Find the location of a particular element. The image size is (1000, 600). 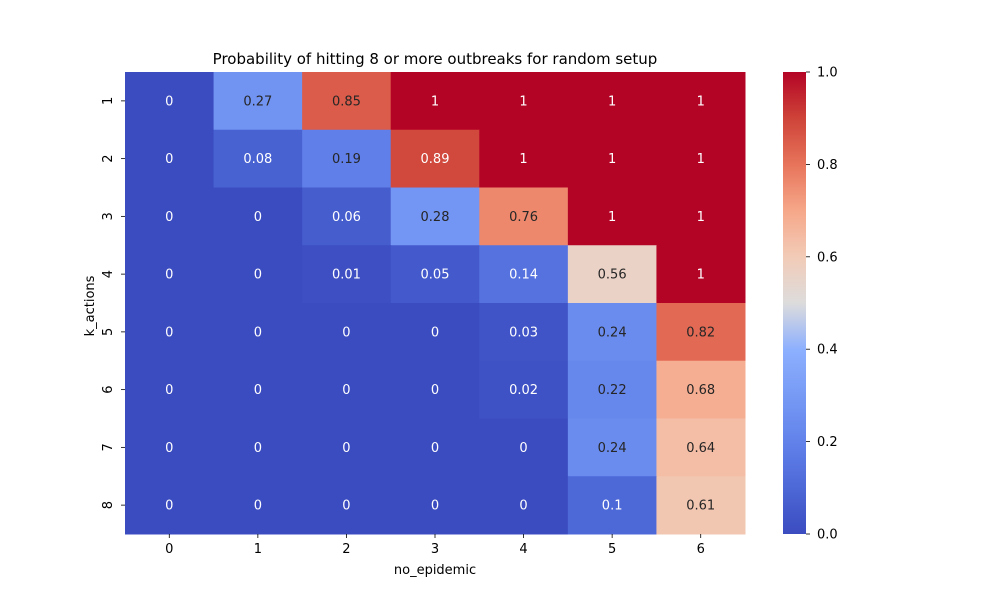

cell-value-label: 0.82 is located at coordinates (700, 332).